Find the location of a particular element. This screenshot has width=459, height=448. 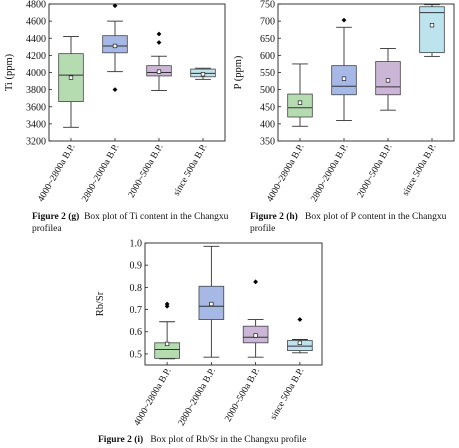

y-tick-label-h-4: 550 is located at coordinates (267, 73).